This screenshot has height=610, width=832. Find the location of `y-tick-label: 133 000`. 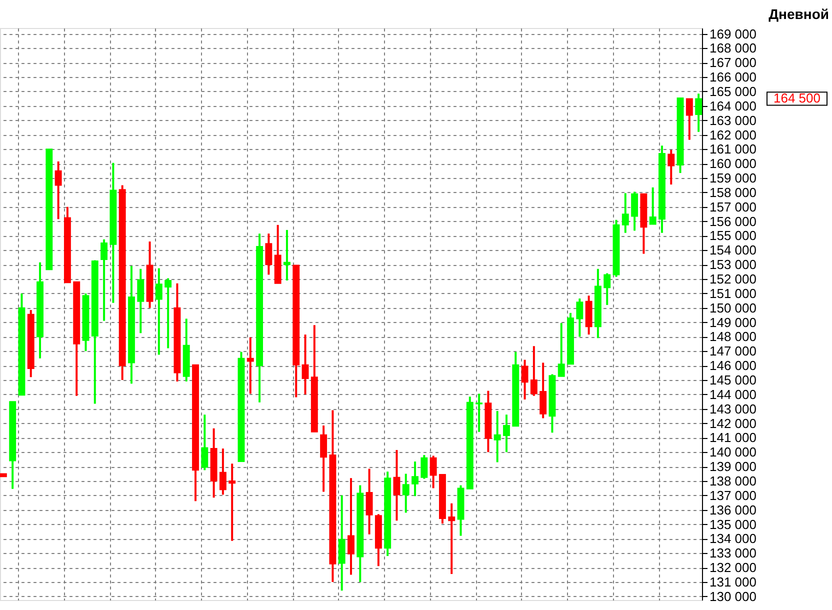

y-tick-label: 133 000 is located at coordinates (733, 553).